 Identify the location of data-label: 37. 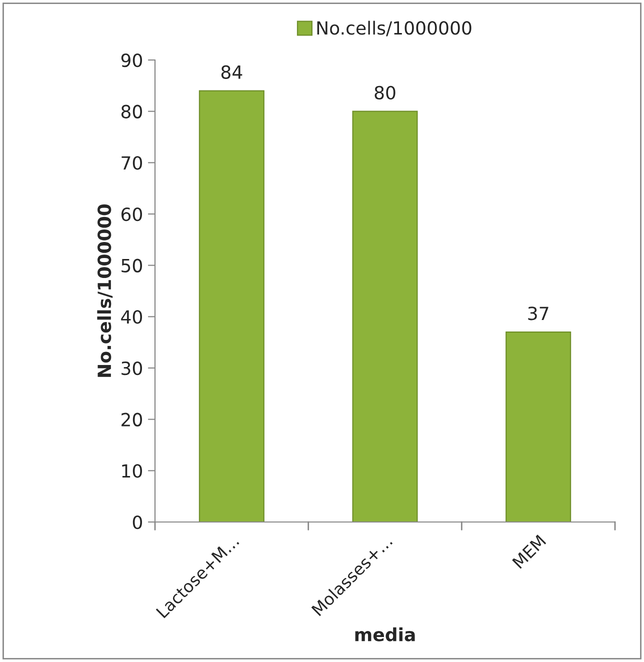
(538, 313).